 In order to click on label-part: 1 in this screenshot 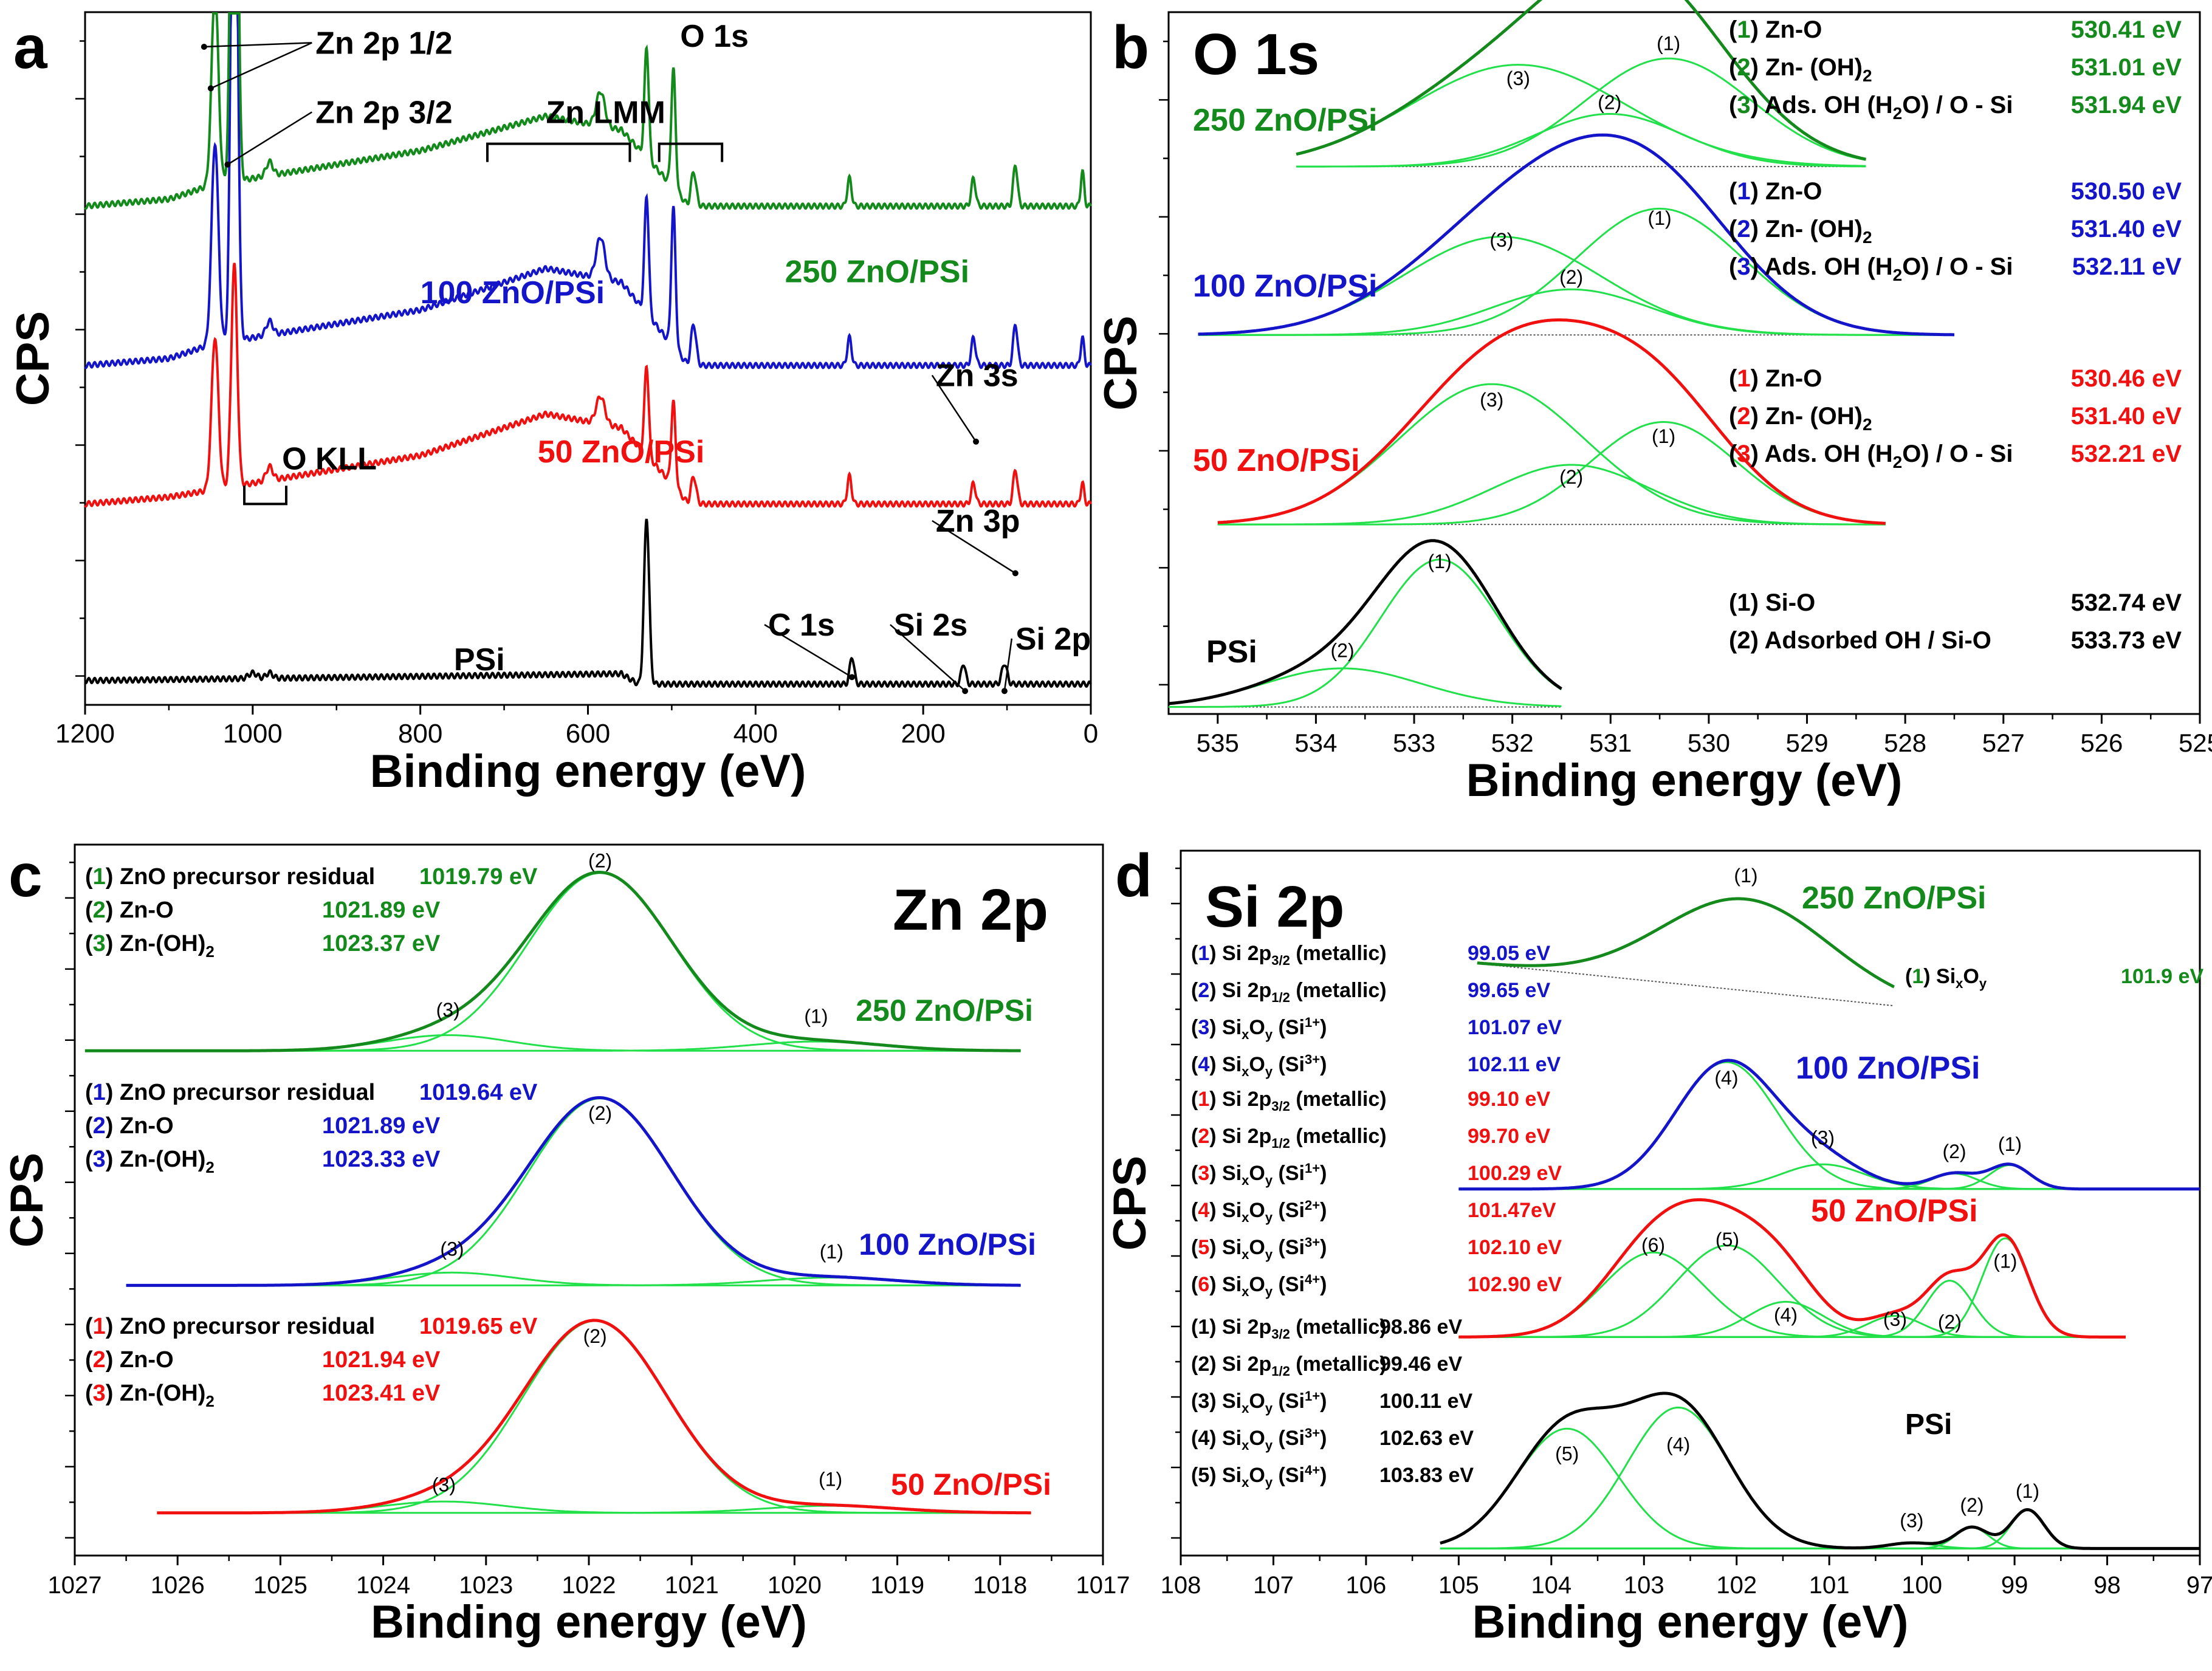, I will do `click(99, 1092)`.